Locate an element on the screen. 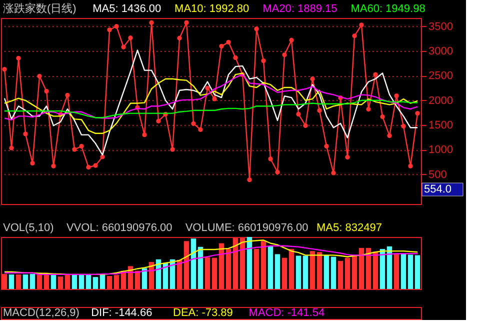 Image resolution: width=481 pixels, height=336 pixels. y-tick-label: 3500 is located at coordinates (440, 26).